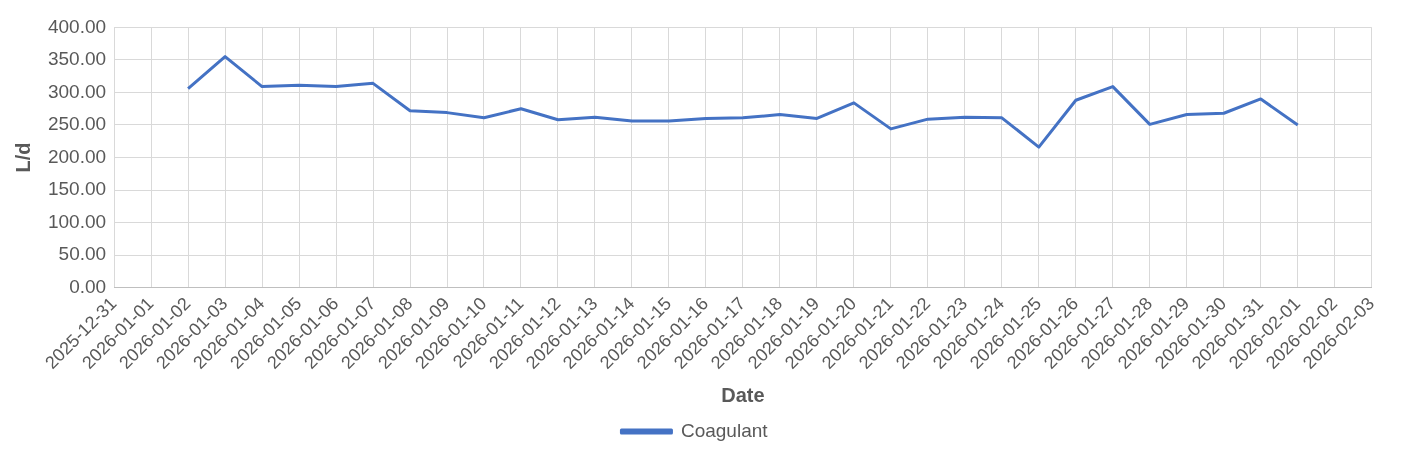  What do you see at coordinates (743, 394) in the screenshot?
I see `x-axis-title: Date` at bounding box center [743, 394].